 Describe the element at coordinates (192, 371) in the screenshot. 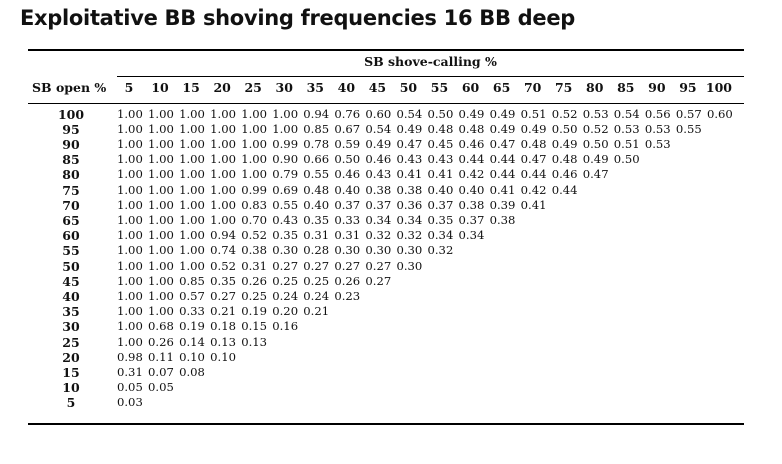

I see `table-cell: 0.08` at that location.